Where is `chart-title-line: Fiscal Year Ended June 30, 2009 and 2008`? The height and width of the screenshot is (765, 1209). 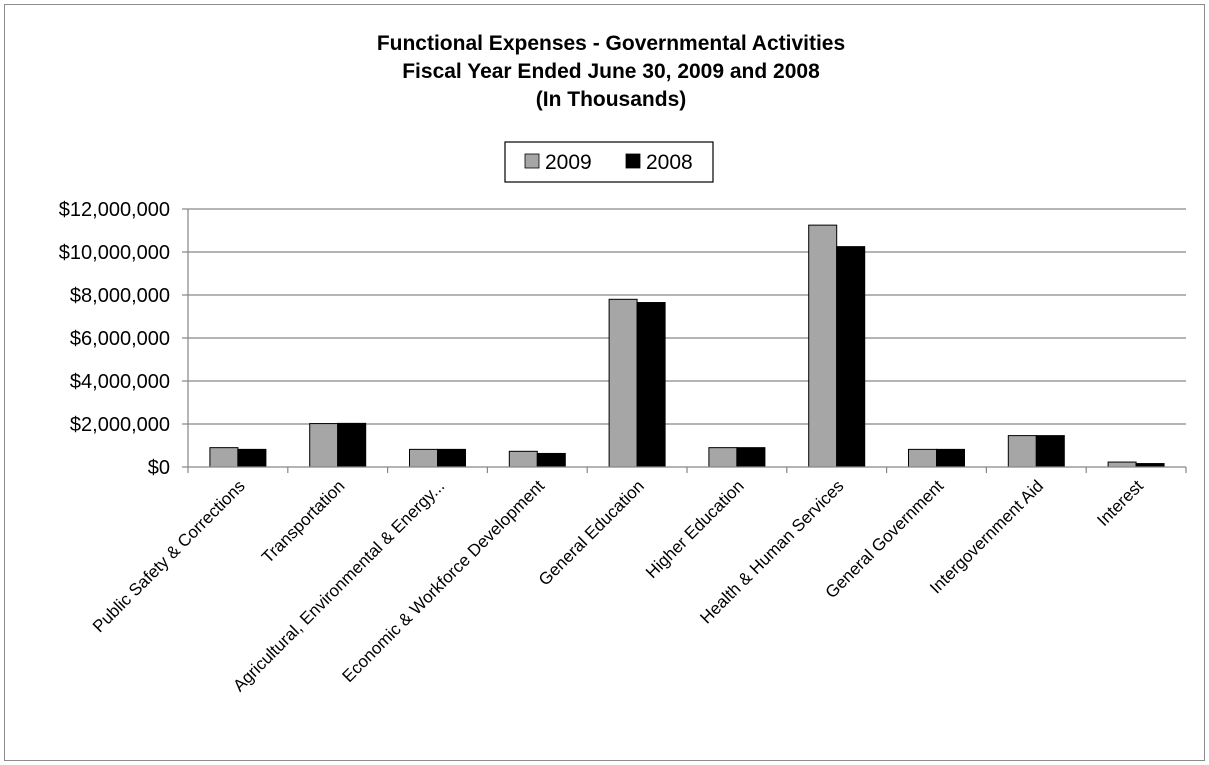 chart-title-line: Fiscal Year Ended June 30, 2009 and 2008 is located at coordinates (611, 71).